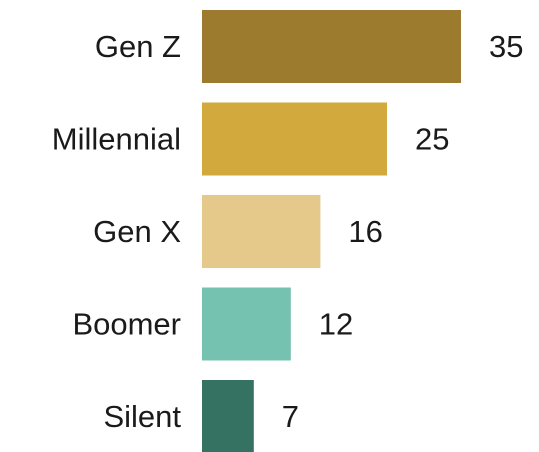 Image resolution: width=539 pixels, height=452 pixels. I want to click on value-label-gen-z: 35, so click(506, 46).